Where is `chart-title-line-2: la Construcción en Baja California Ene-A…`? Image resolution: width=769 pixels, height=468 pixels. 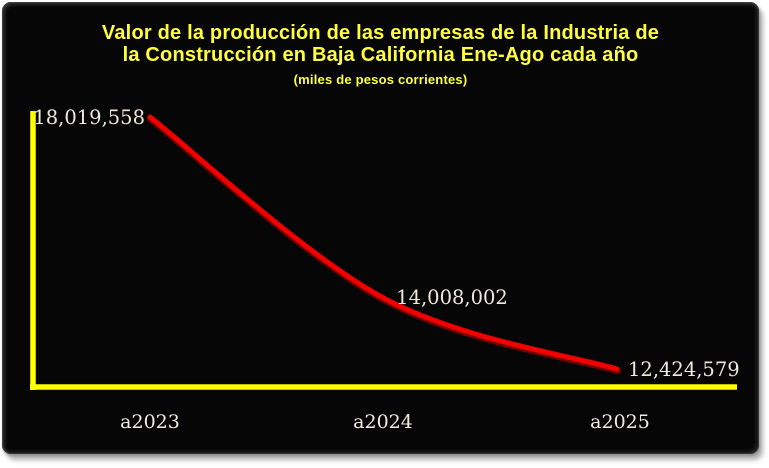
chart-title-line-2: la Construcción en Baja California Ene-A… is located at coordinates (380, 54).